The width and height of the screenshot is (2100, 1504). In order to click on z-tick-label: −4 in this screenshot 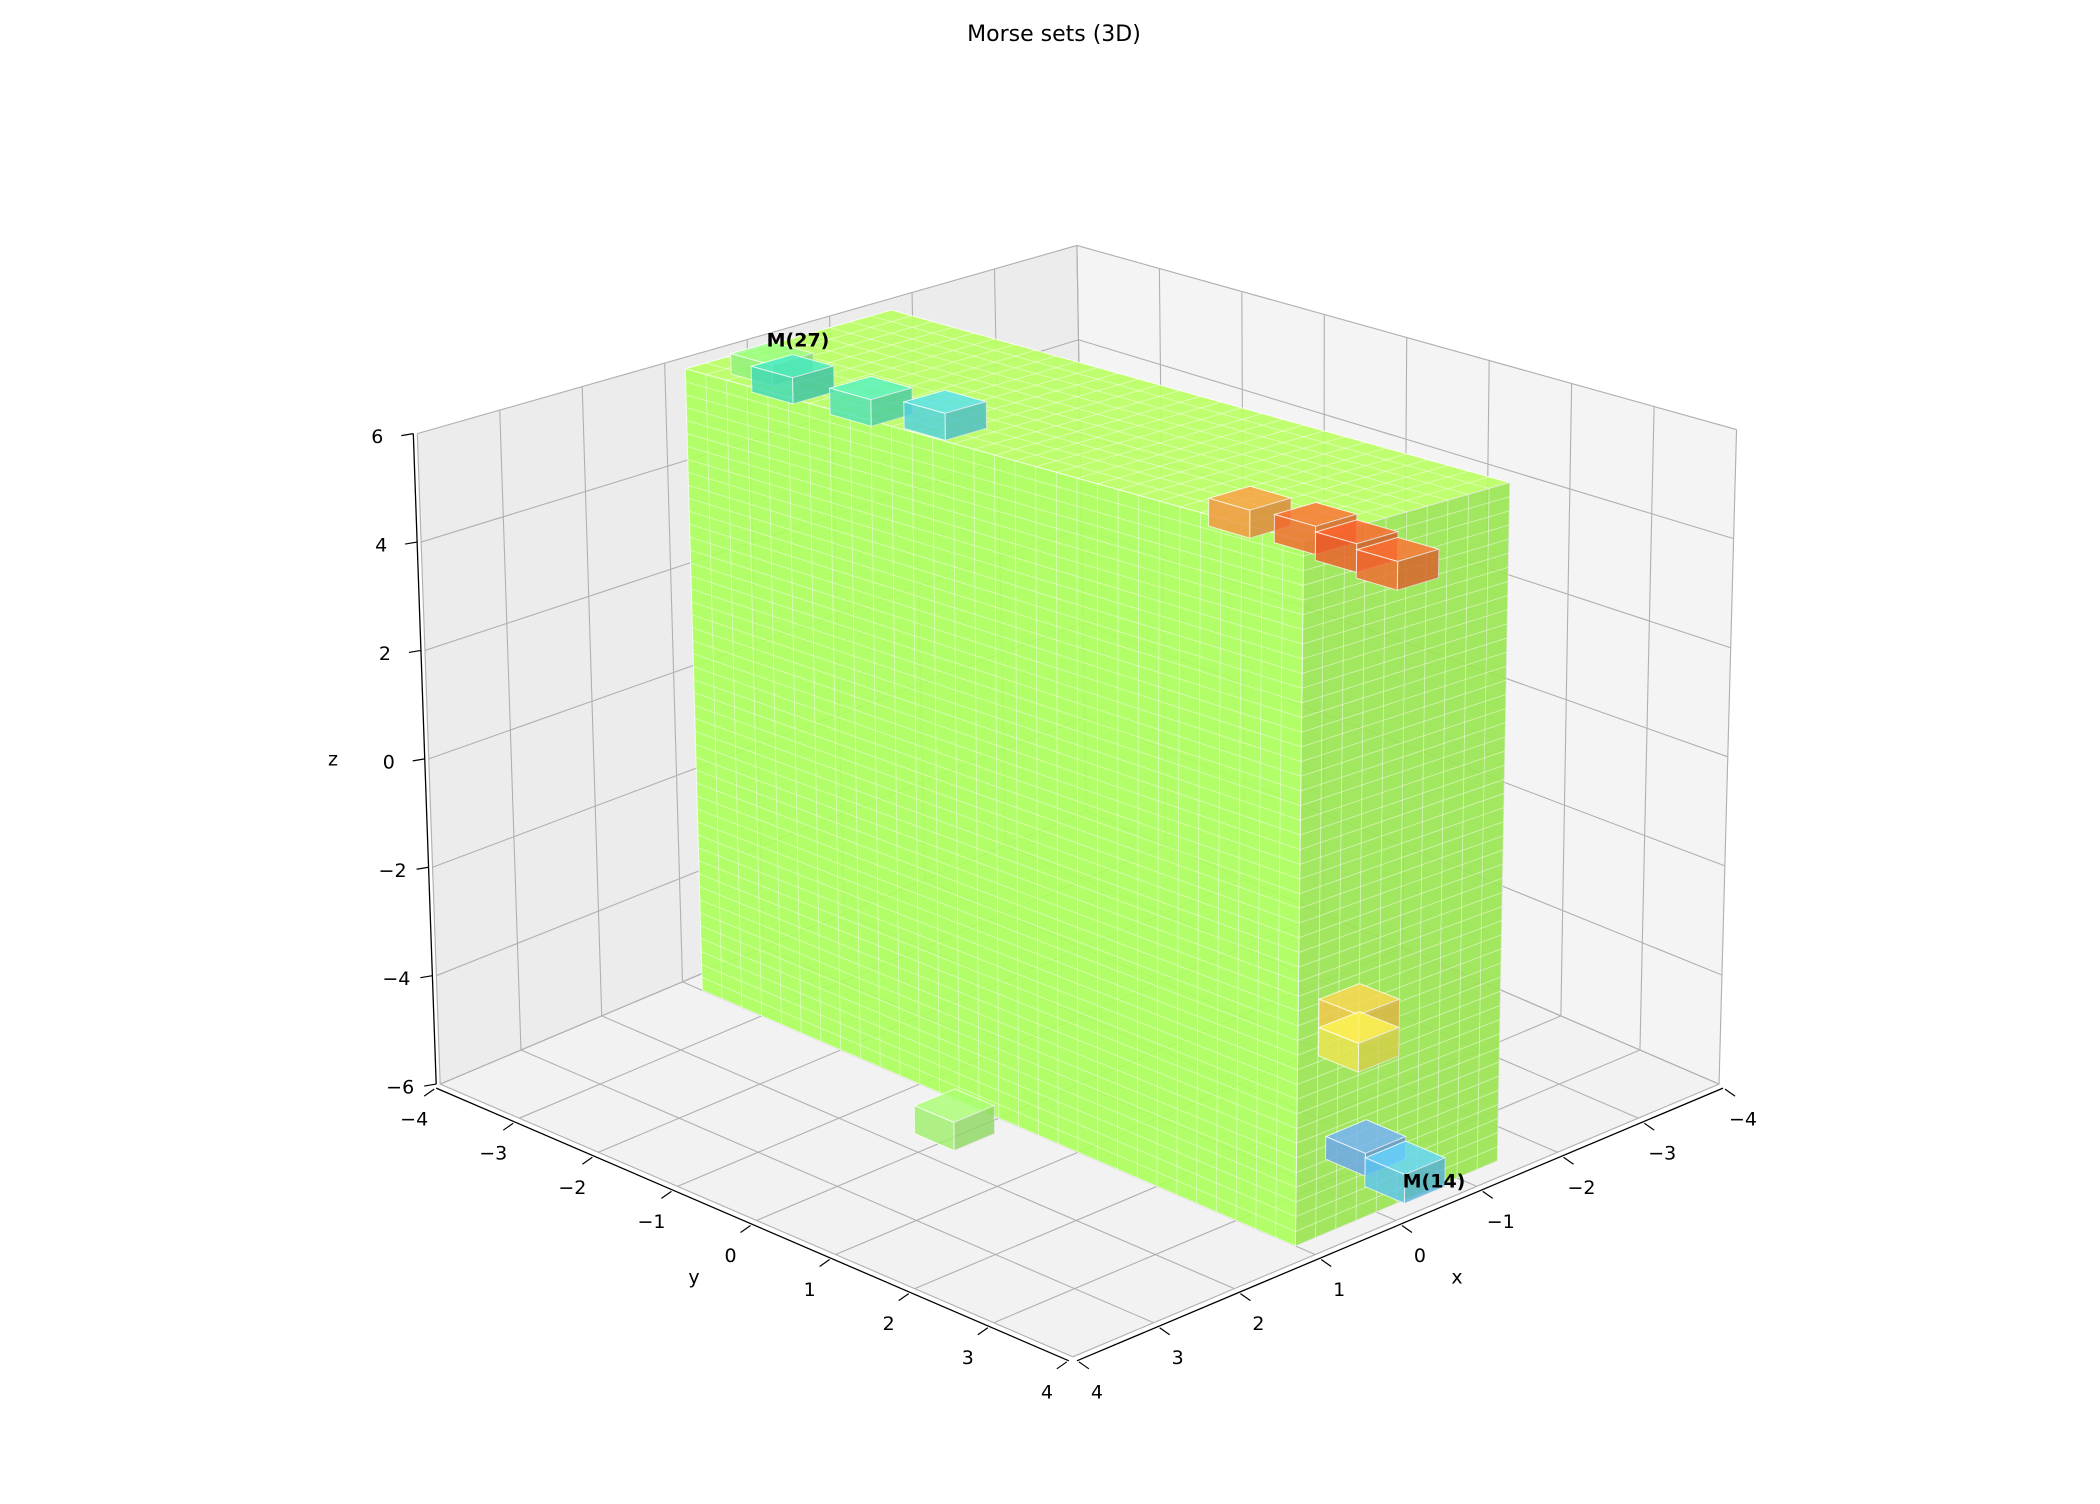, I will do `click(396, 979)`.